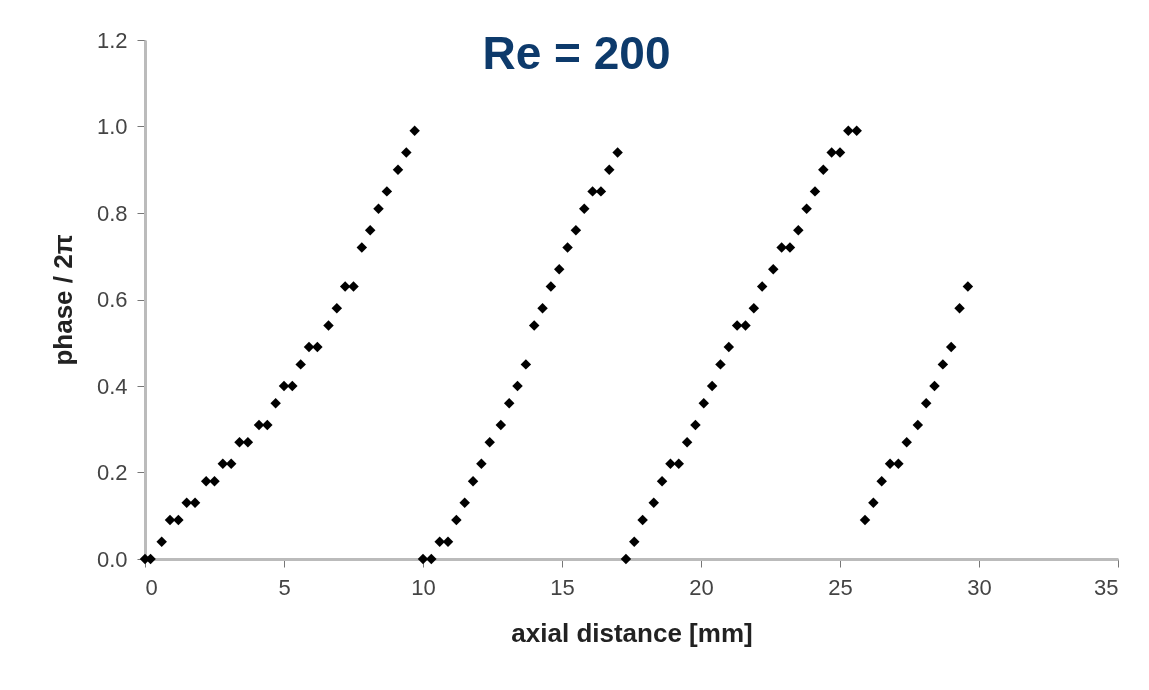  I want to click on x-tick-label: 30, so click(979, 587).